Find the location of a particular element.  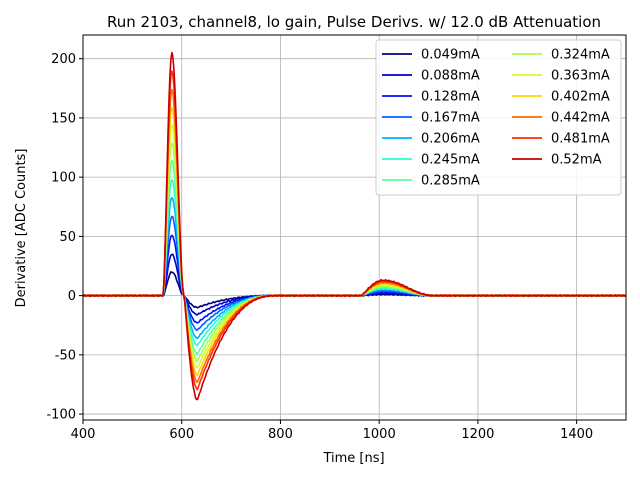

legend-label: 0.206mA is located at coordinates (450, 139).